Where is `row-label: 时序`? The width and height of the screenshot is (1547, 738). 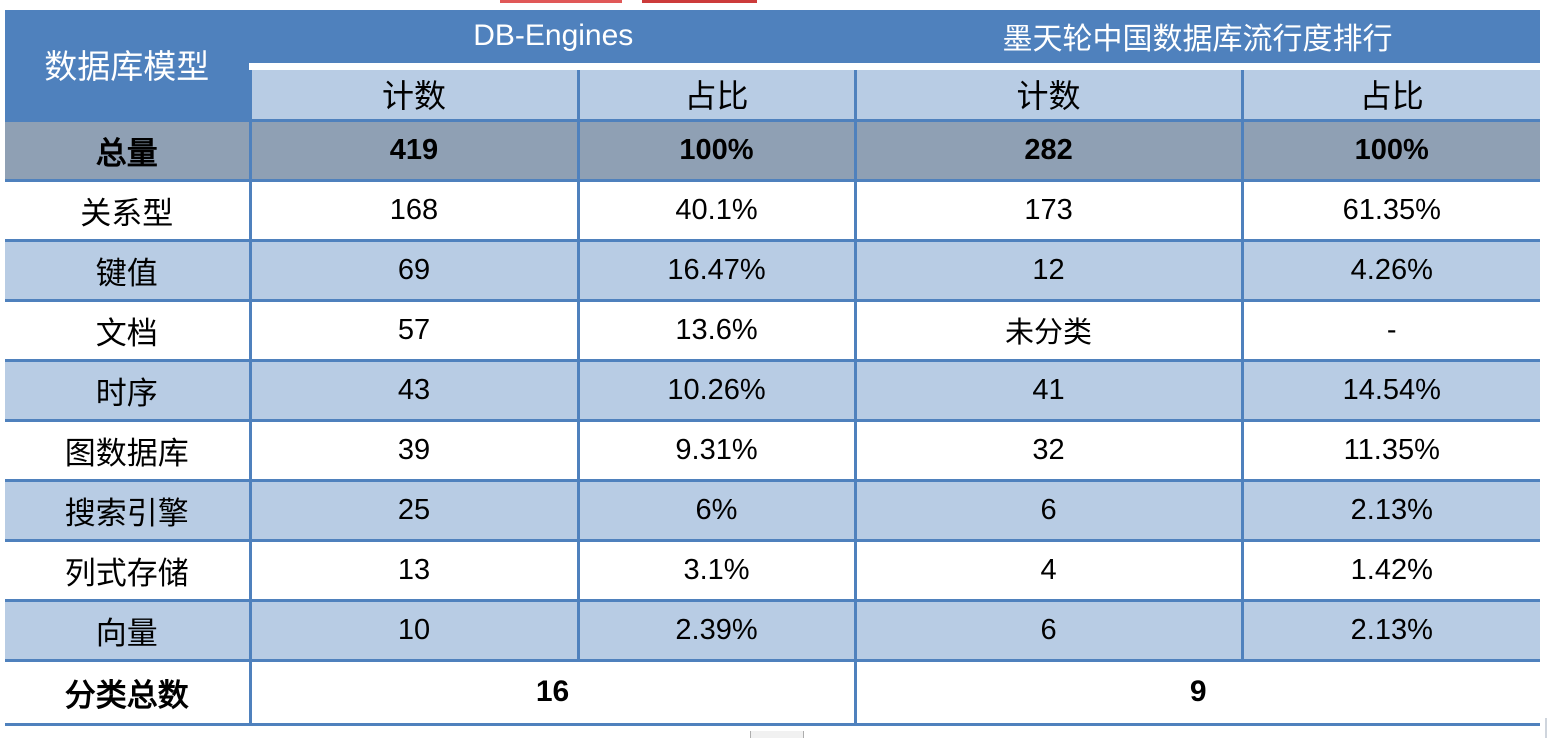 row-label: 时序 is located at coordinates (128, 390).